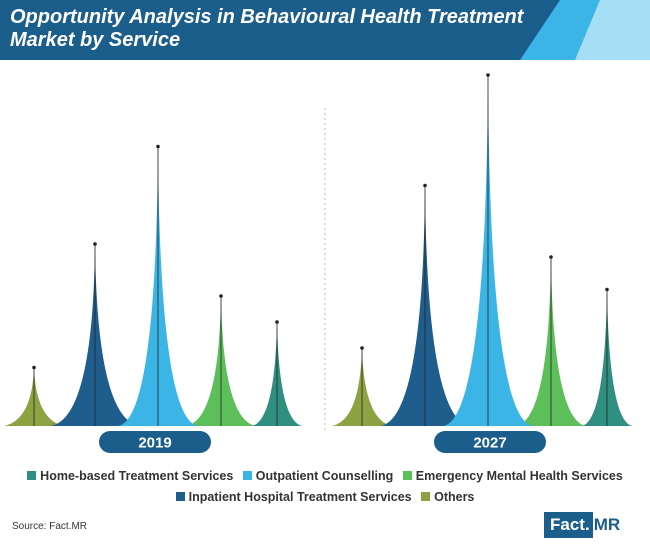  I want to click on legend-item: Home-based Treatment Services, so click(130, 476).